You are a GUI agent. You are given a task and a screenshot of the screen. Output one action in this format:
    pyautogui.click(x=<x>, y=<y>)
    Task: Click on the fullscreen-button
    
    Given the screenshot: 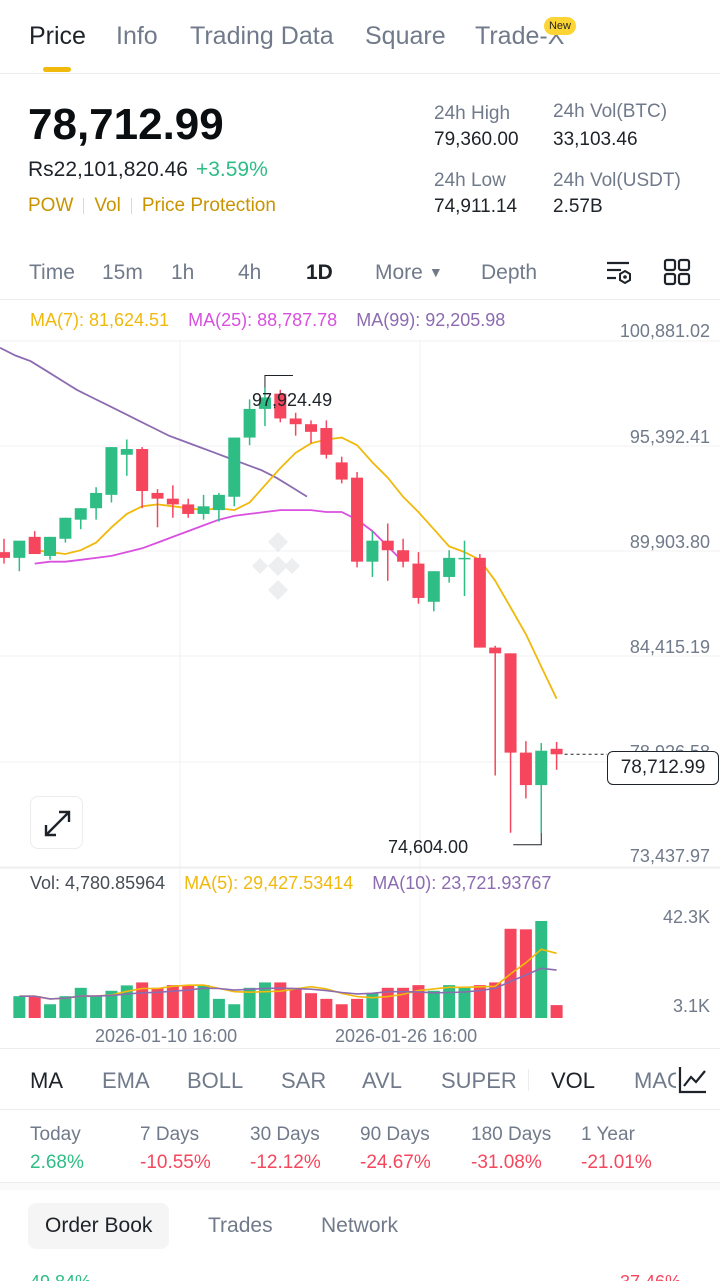 What is the action you would take?
    pyautogui.click(x=56, y=822)
    